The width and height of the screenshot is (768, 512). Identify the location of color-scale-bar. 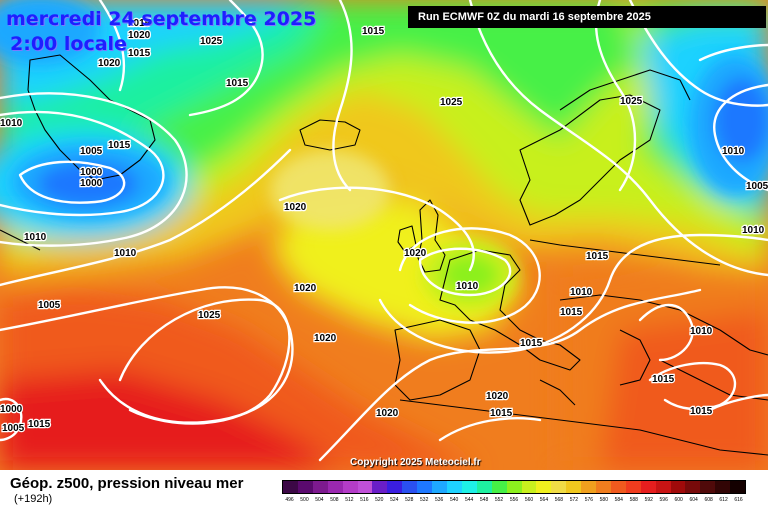
(514, 487).